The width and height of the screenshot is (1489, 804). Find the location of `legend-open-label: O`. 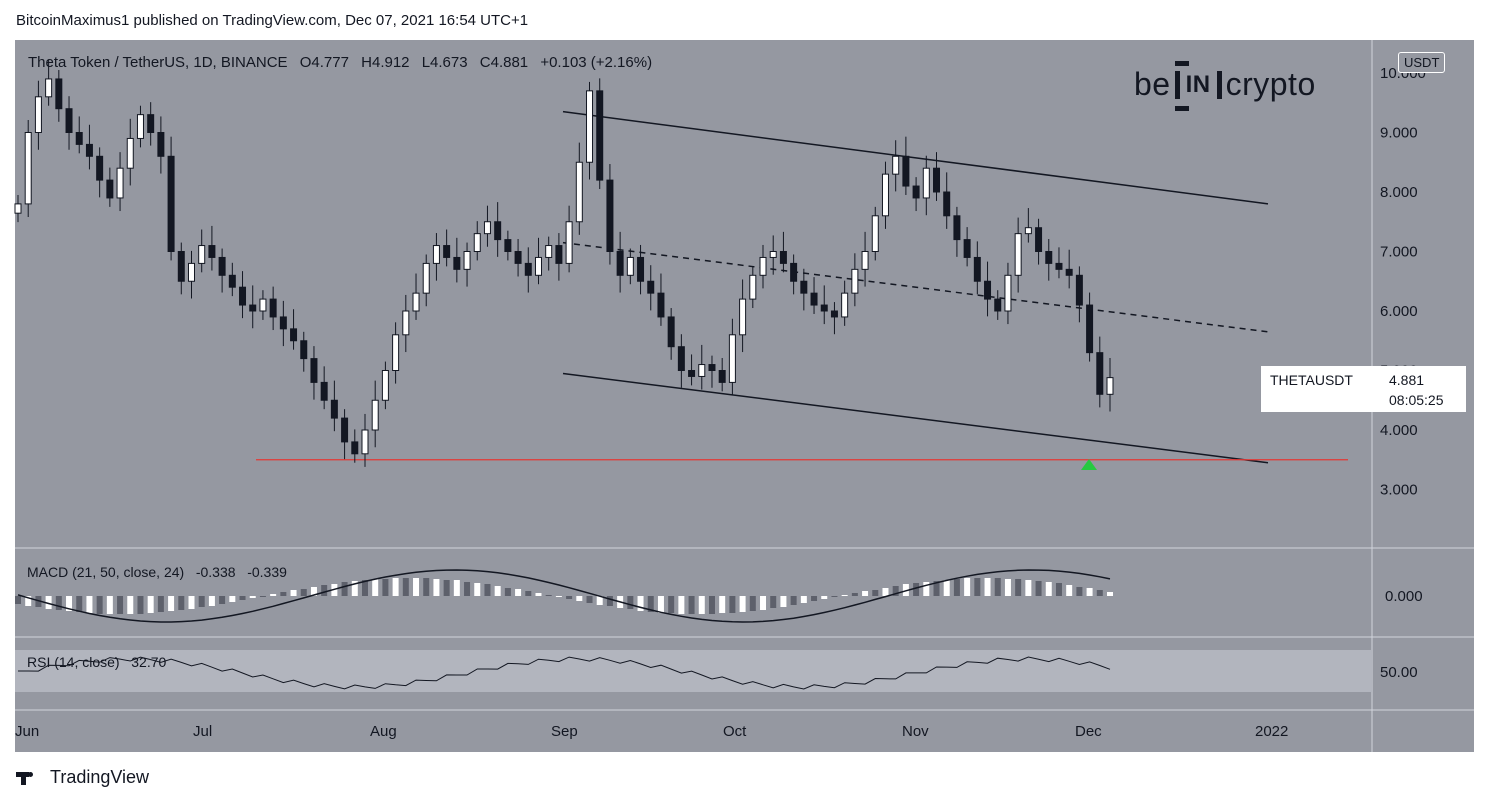

legend-open-label: O is located at coordinates (305, 62).